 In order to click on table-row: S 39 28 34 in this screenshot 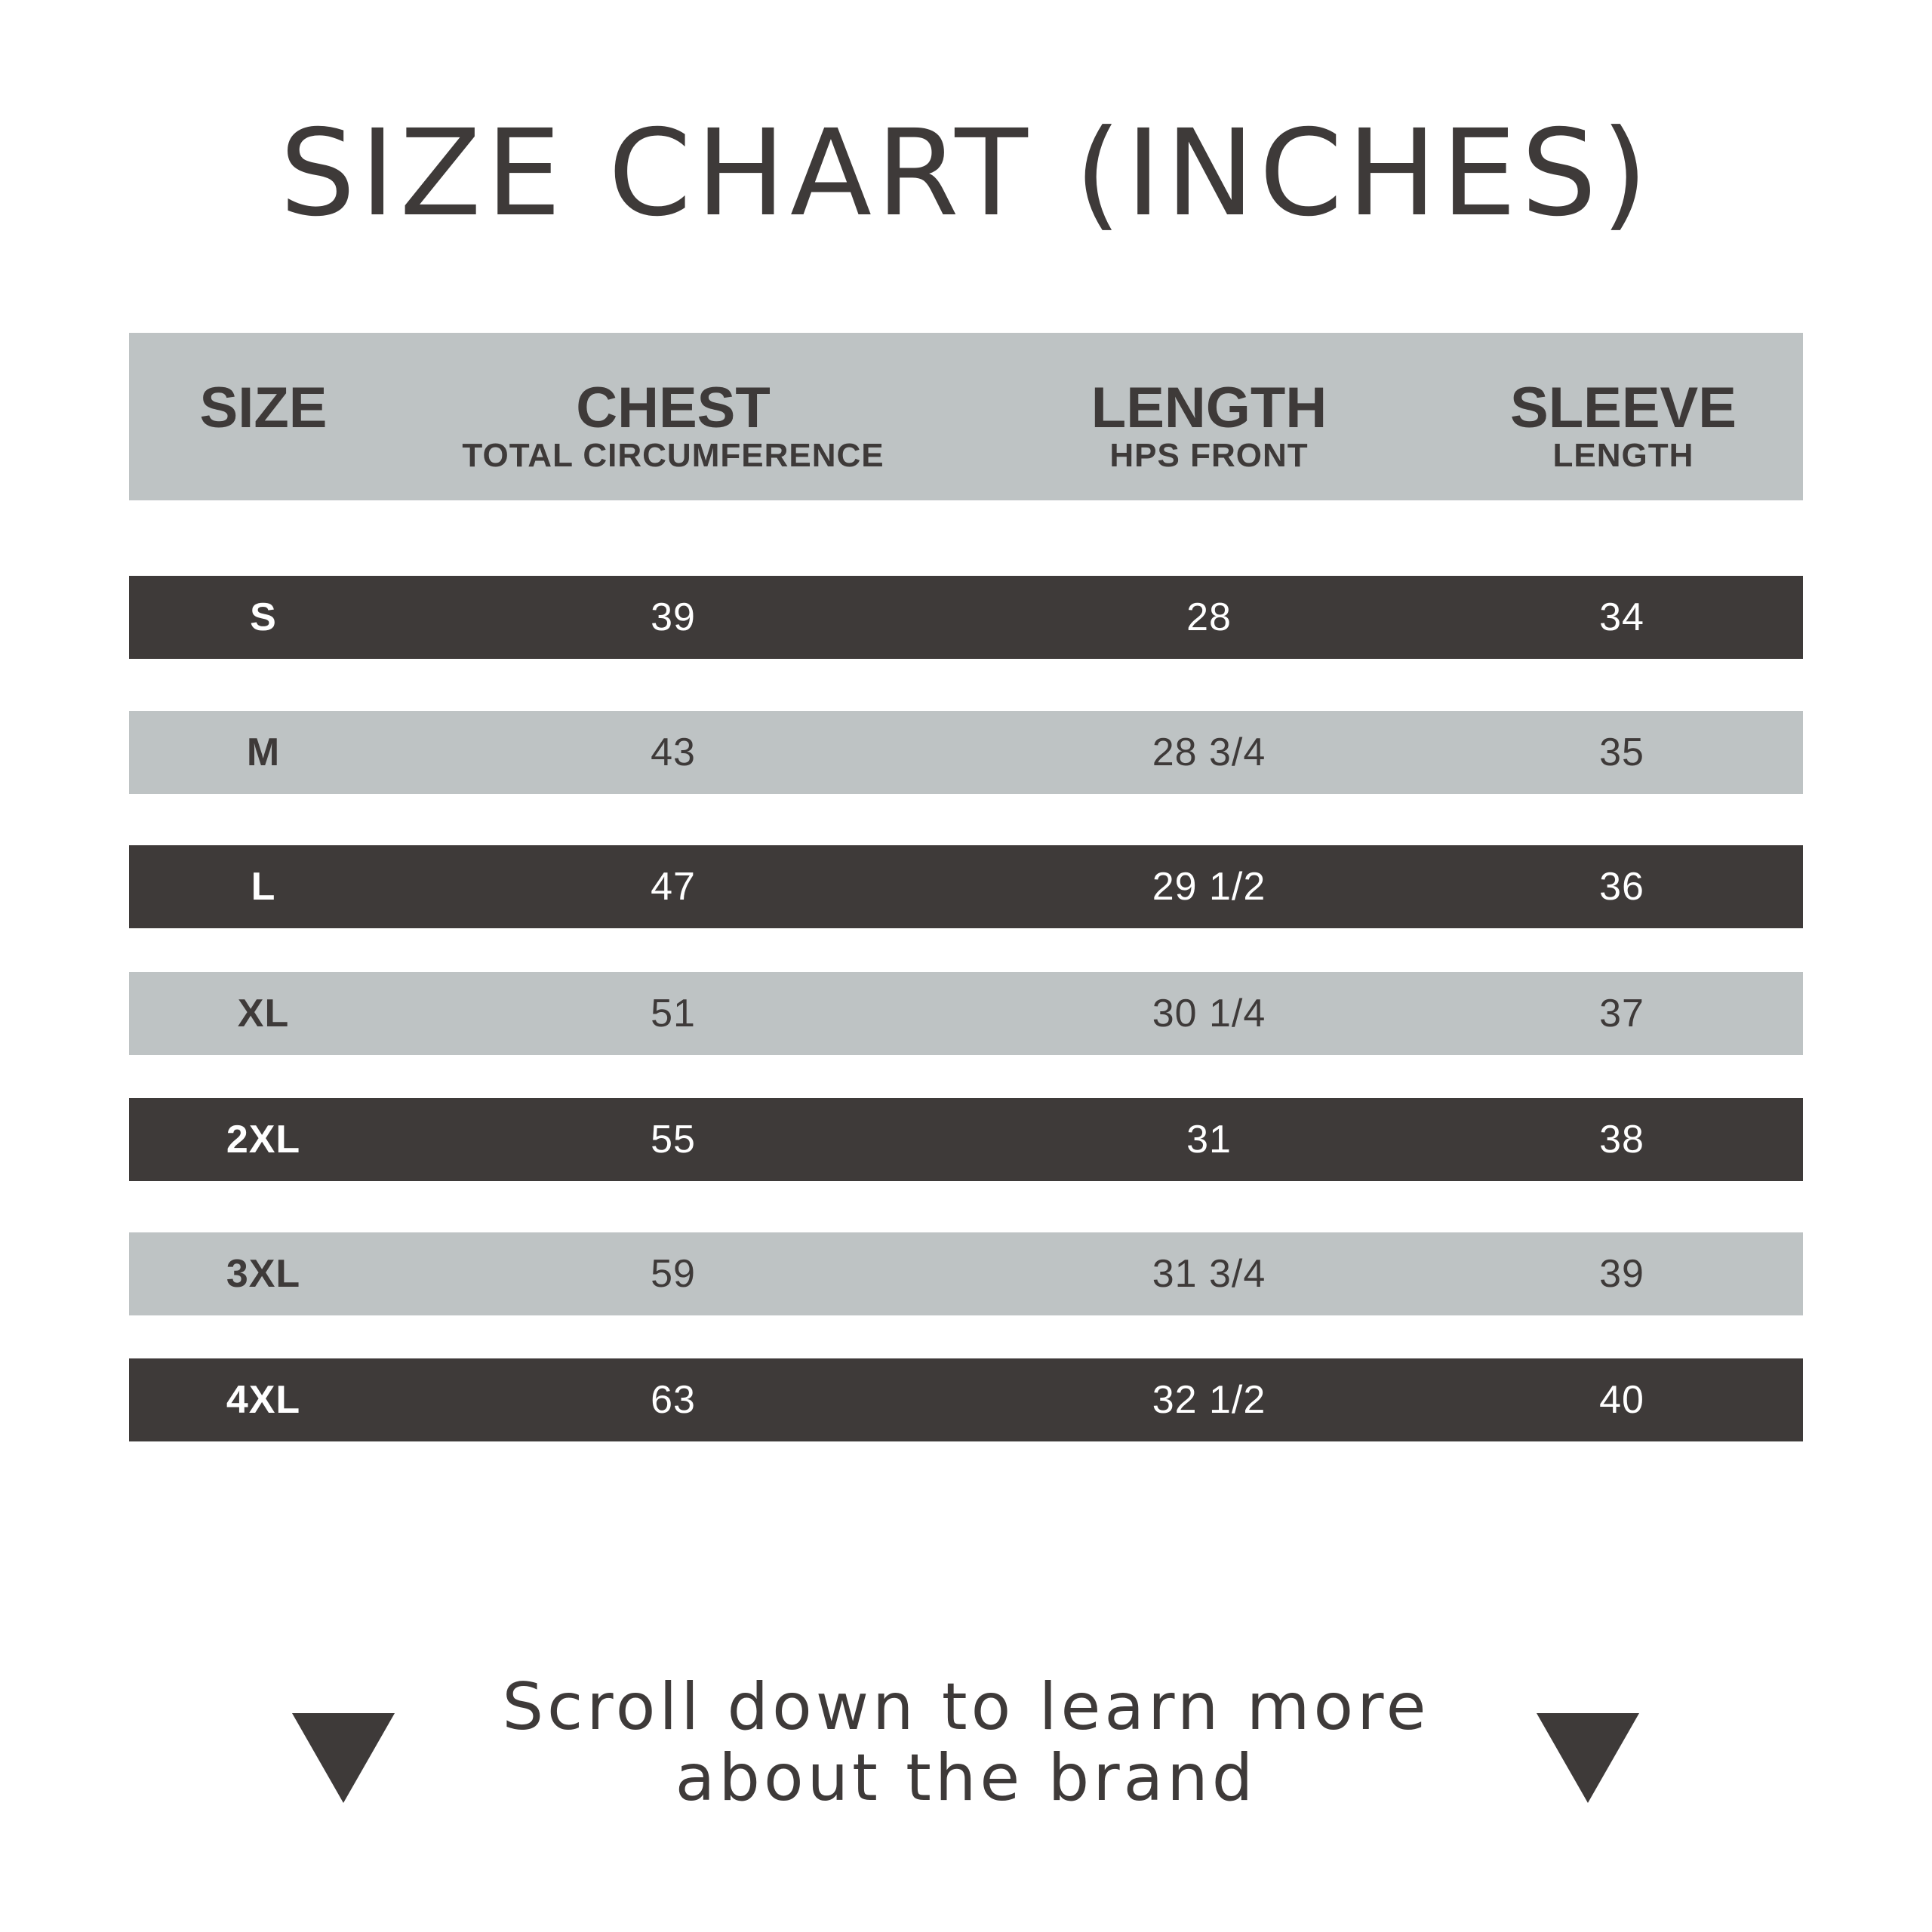, I will do `click(966, 617)`.